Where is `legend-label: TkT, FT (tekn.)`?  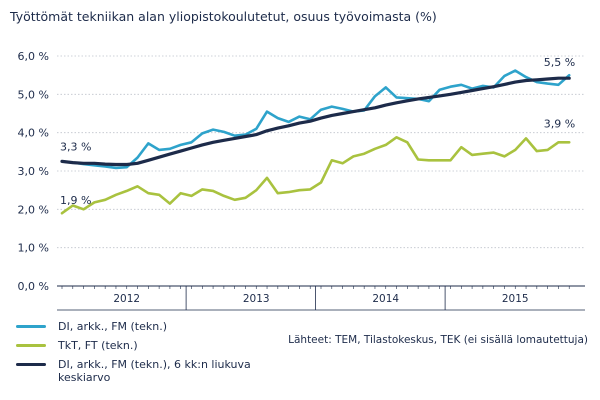 legend-label: TkT, FT (tekn.) is located at coordinates (98, 345).